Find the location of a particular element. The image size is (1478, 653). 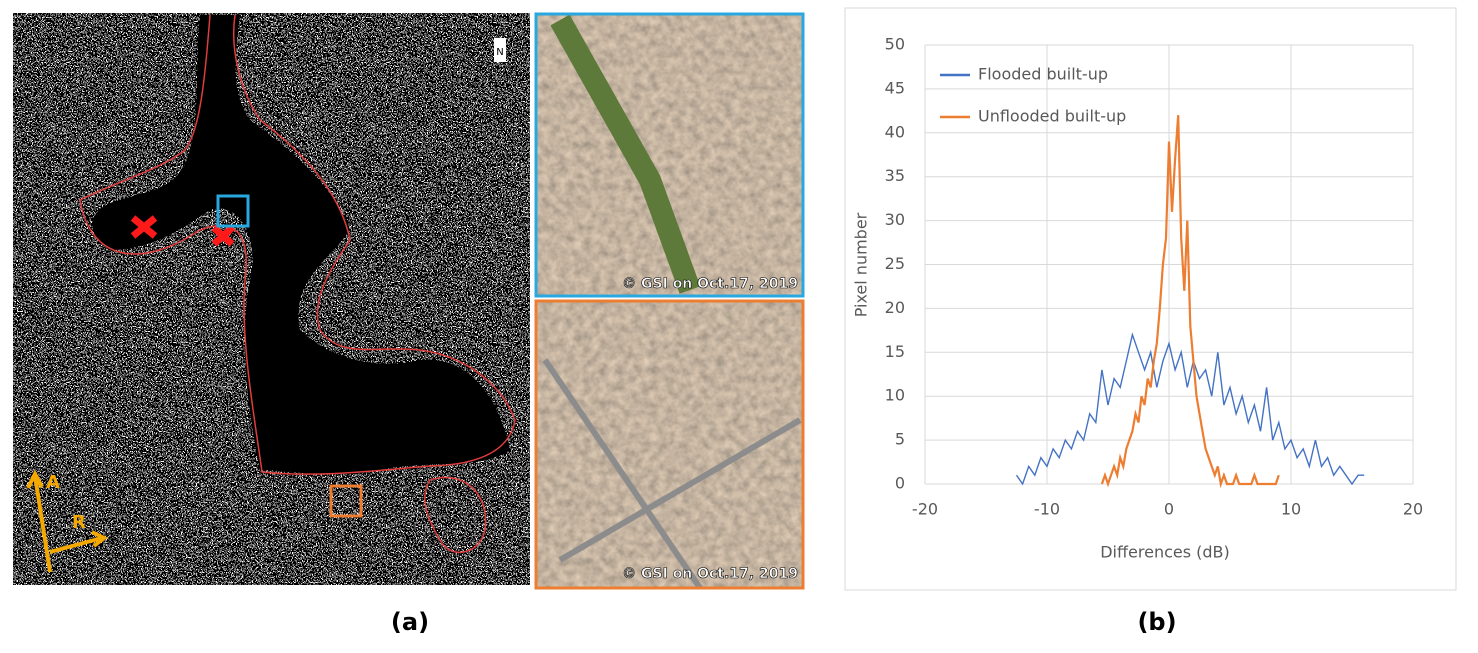

y-tick-label: 0 is located at coordinates (900, 483).